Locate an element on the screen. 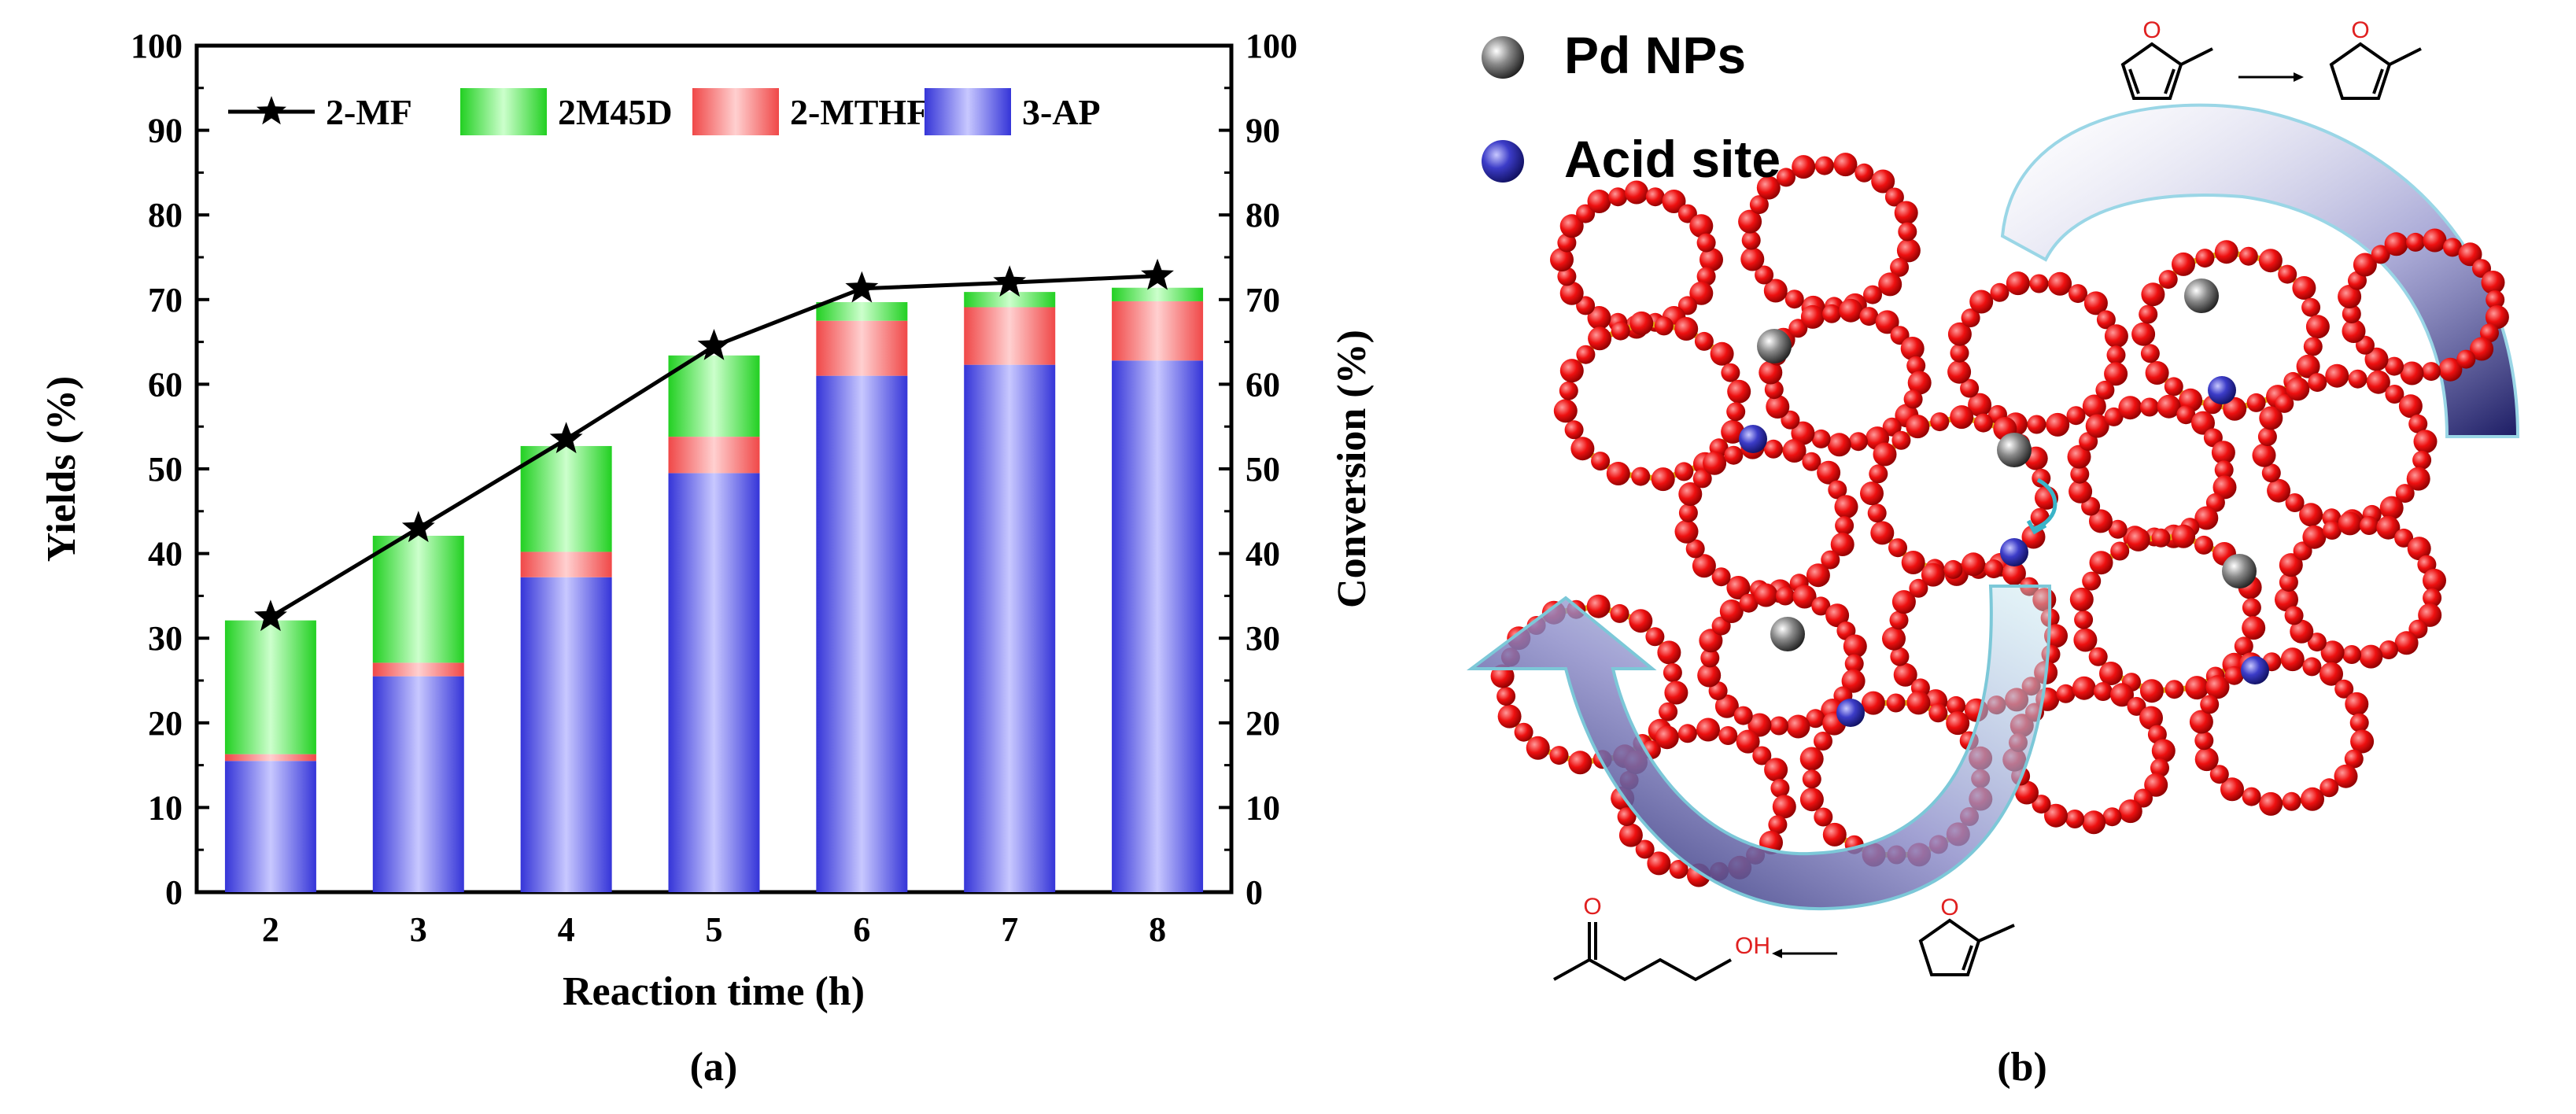 The height and width of the screenshot is (1114, 2576). acid-sites is located at coordinates (2004, 552).